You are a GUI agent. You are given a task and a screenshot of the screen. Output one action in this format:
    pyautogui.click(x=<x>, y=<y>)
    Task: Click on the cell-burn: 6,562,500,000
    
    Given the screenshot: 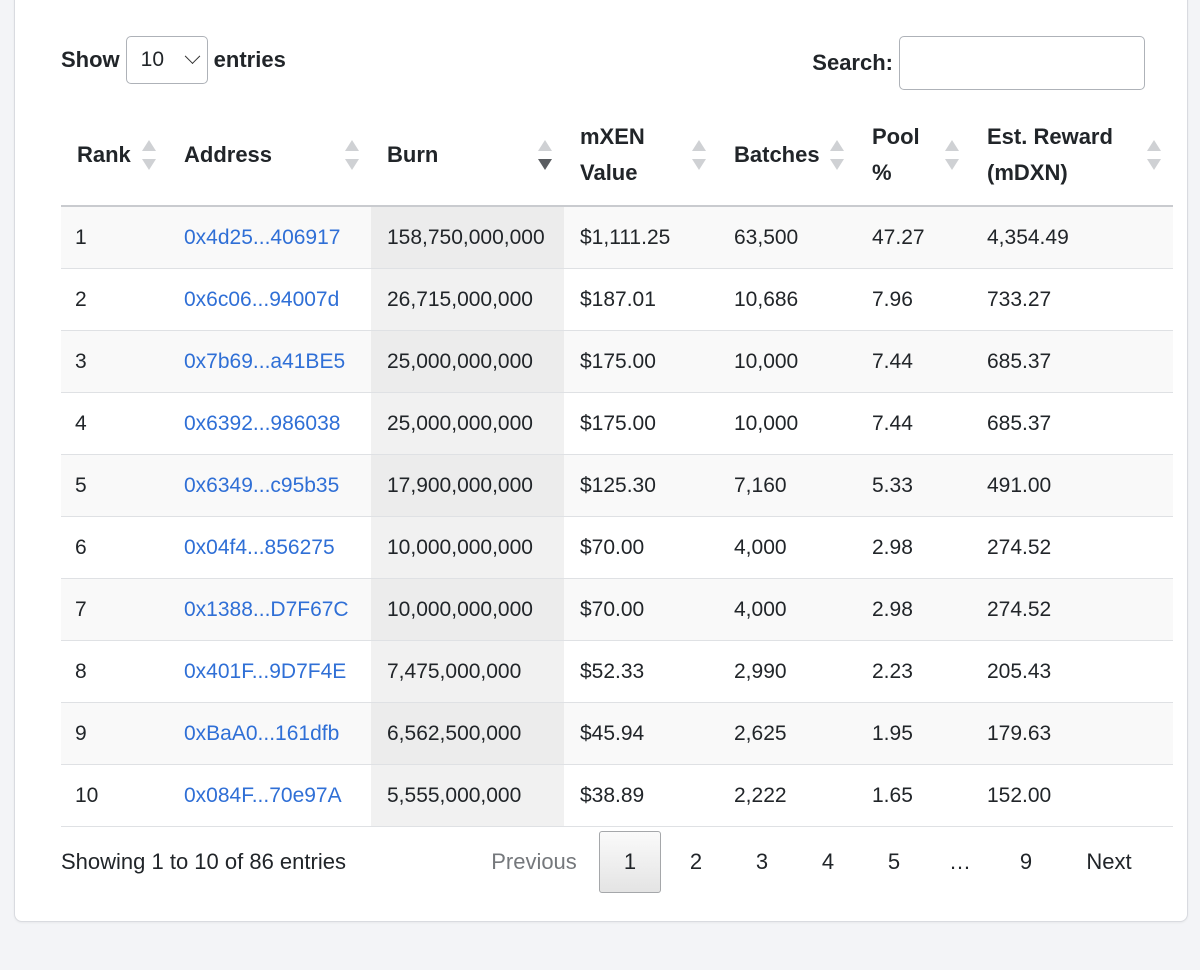 What is the action you would take?
    pyautogui.click(x=467, y=733)
    